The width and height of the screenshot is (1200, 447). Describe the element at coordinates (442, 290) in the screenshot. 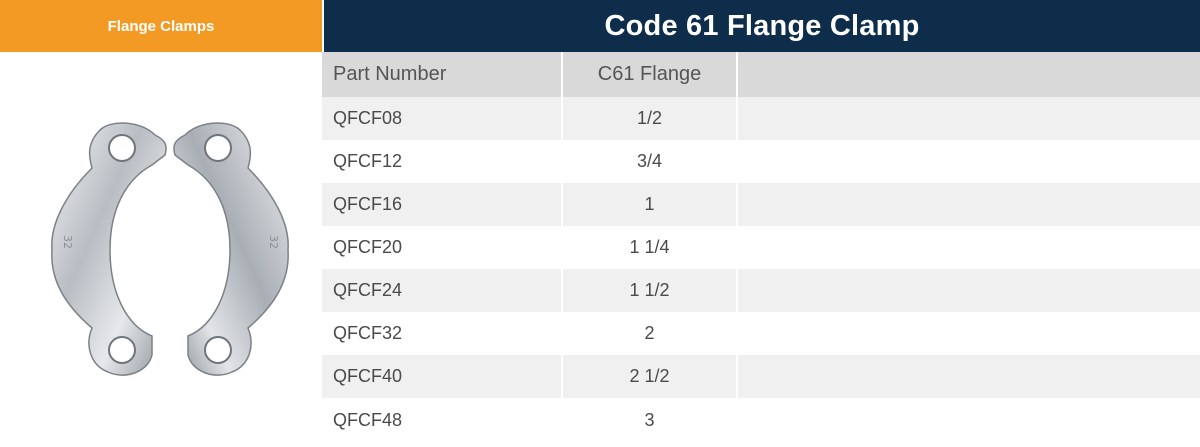

I see `part-number-cell: QFCF24` at that location.